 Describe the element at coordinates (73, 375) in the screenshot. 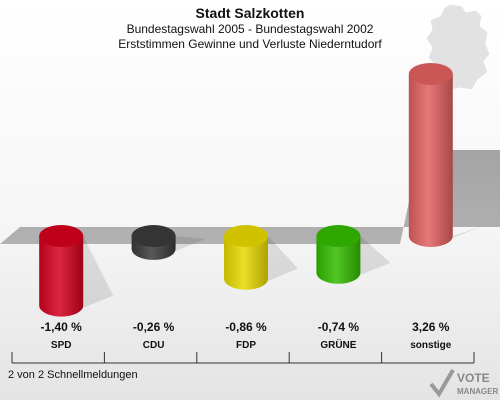

I see `footer-page-info: 2 von 2 Schnellmeldungen` at that location.